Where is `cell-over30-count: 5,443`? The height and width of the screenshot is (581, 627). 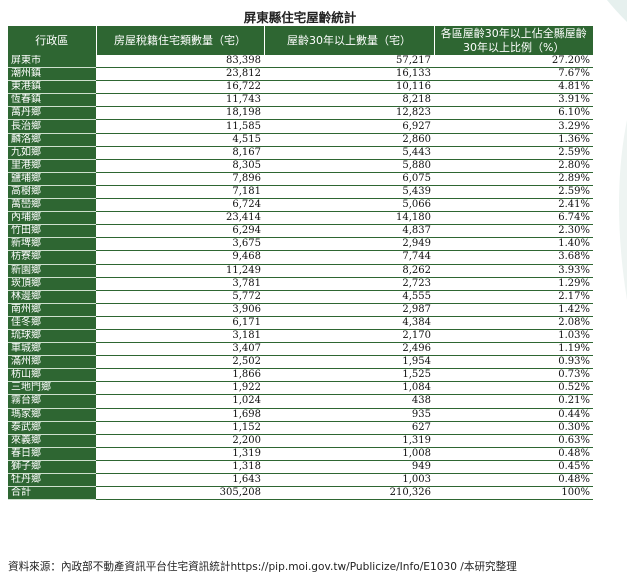 cell-over30-count: 5,443 is located at coordinates (349, 153).